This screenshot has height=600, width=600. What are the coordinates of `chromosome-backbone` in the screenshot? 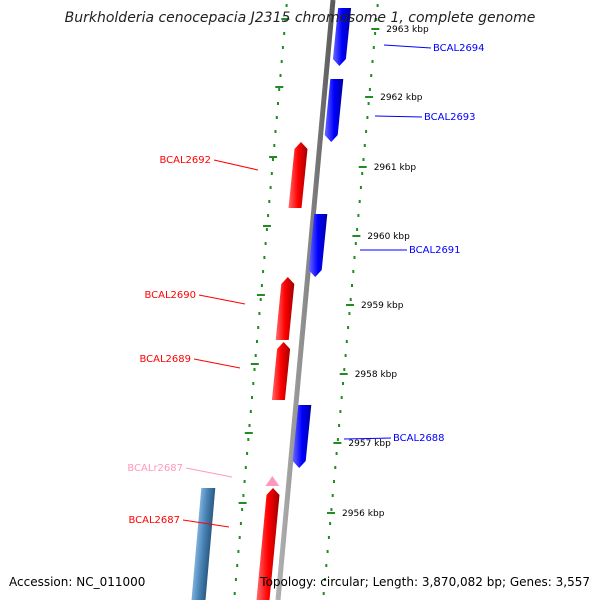 It's located at (305, 300).